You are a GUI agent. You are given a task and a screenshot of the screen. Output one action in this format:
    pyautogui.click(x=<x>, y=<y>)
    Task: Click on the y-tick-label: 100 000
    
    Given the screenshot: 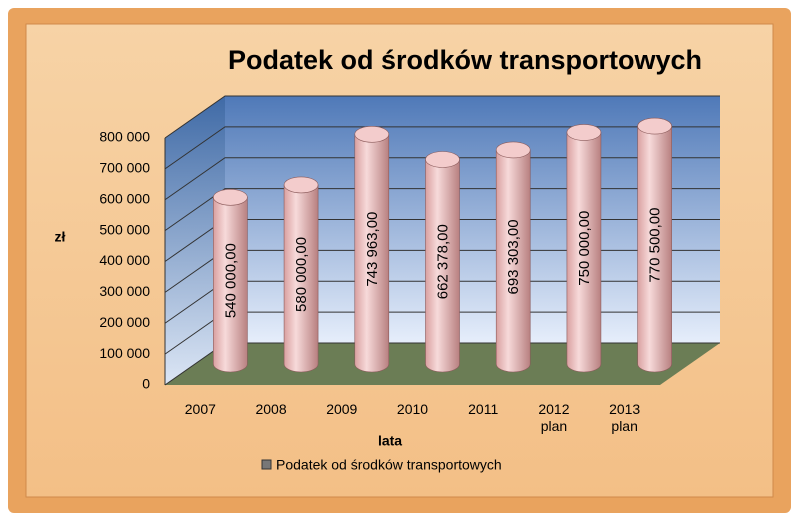 What is the action you would take?
    pyautogui.click(x=124, y=353)
    